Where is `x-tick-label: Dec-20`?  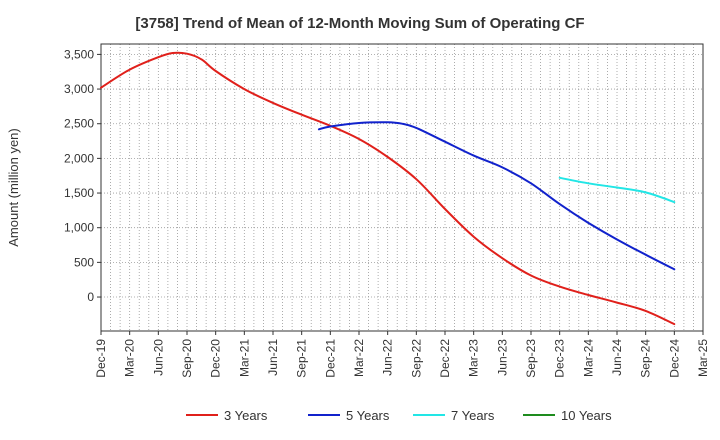
x-tick-label: Dec-20 is located at coordinates (216, 358).